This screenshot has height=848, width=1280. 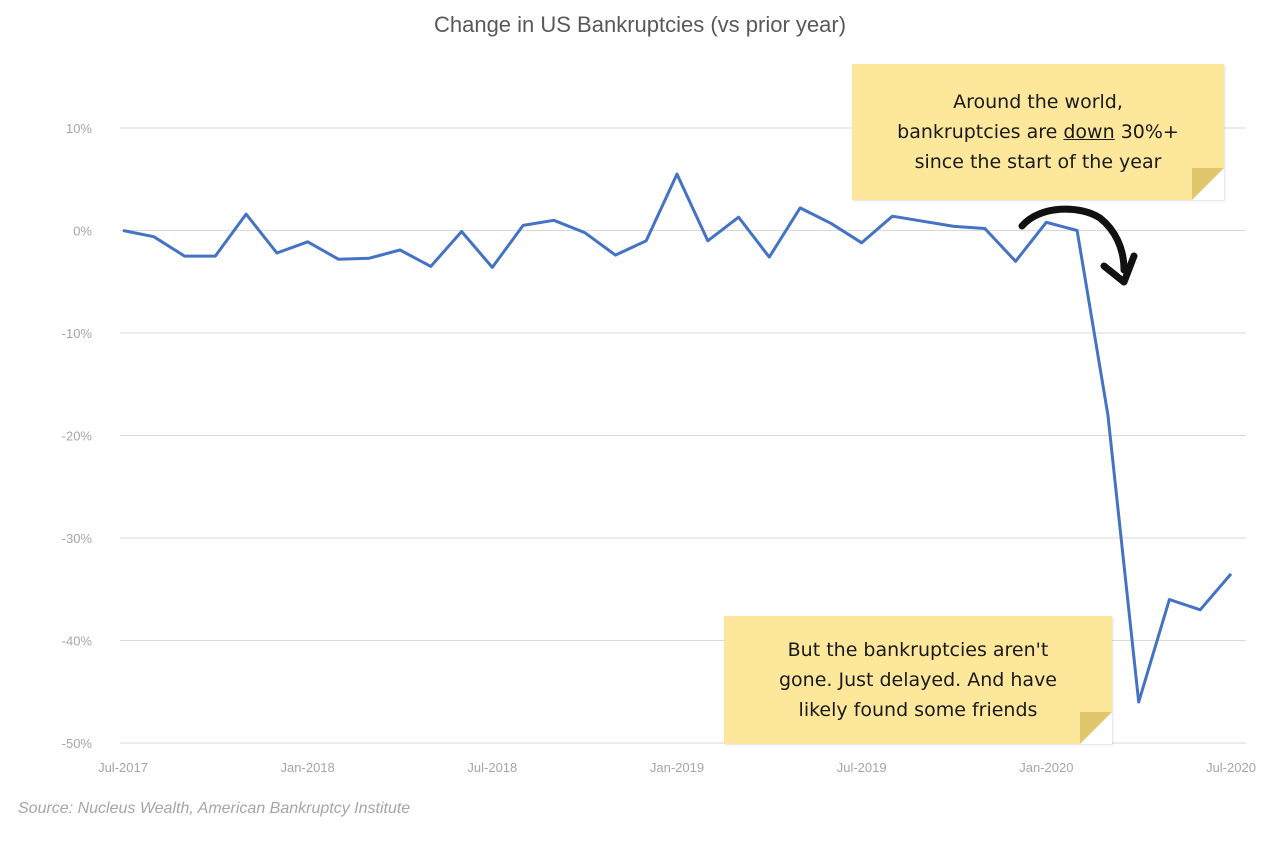 I want to click on y-axis-ticks: 10% 0% -10% -20% -30% -40% -50%, so click(x=77, y=436).